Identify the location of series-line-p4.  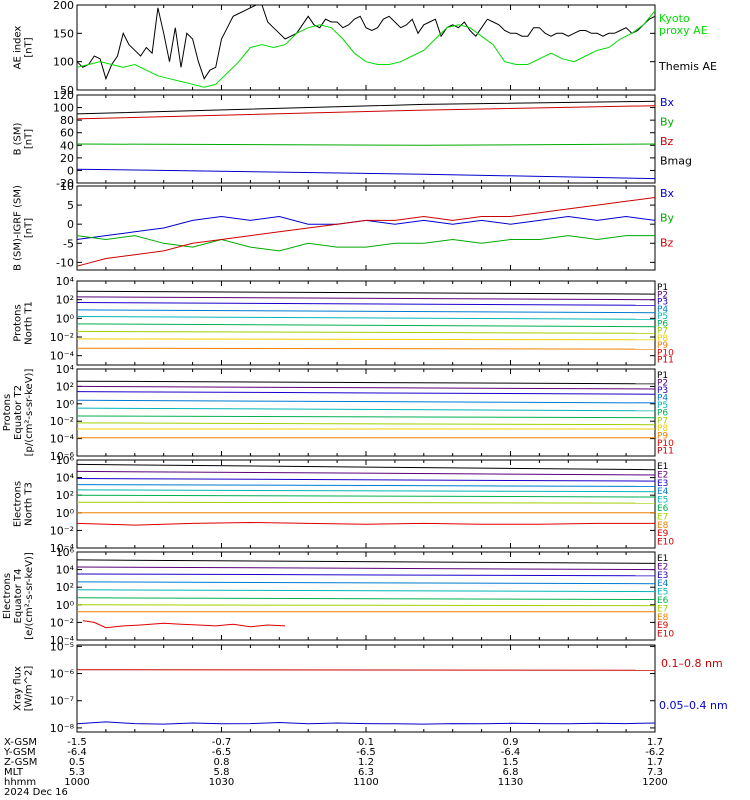
(366, 311).